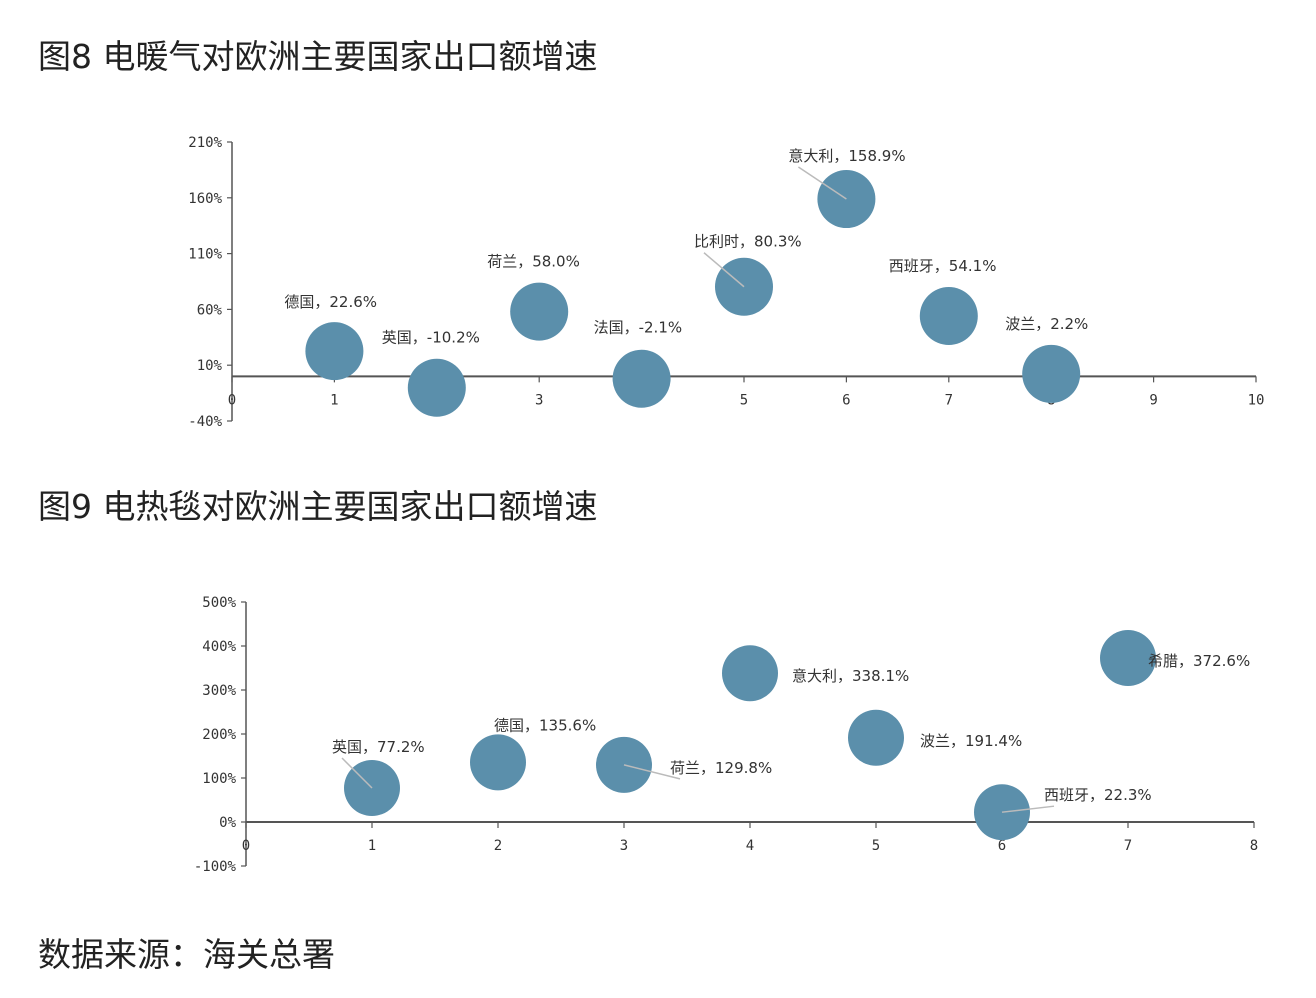 This screenshot has height=998, width=1316. Describe the element at coordinates (205, 422) in the screenshot. I see `y-tick-label: -40%` at that location.